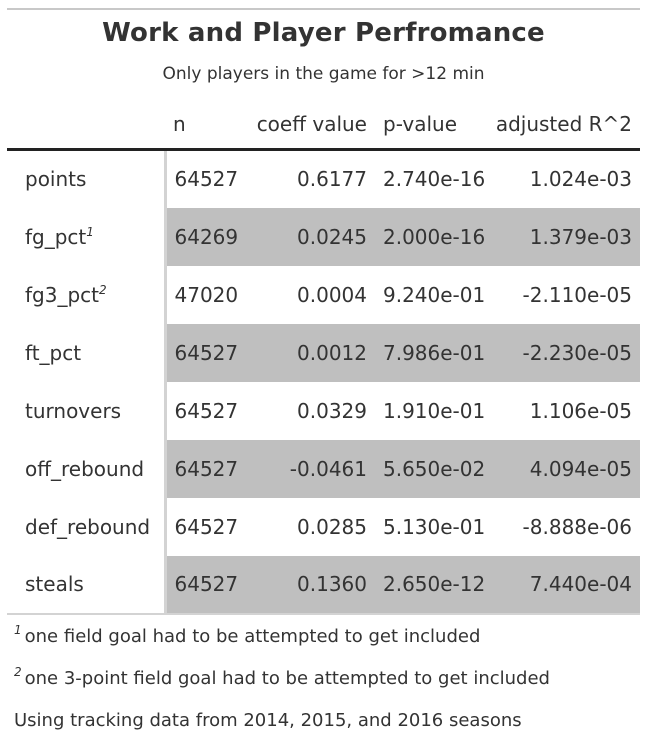  What do you see at coordinates (580, 410) in the screenshot?
I see `cell-adjusted-r2: 1.106e-05` at bounding box center [580, 410].